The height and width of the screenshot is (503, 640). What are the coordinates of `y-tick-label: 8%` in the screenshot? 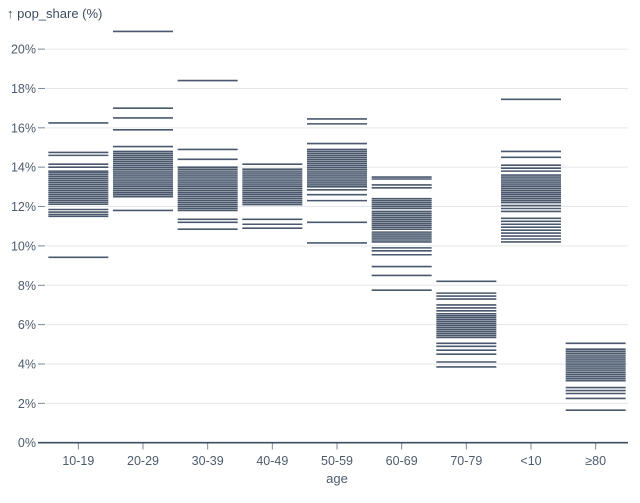 It's located at (27, 286).